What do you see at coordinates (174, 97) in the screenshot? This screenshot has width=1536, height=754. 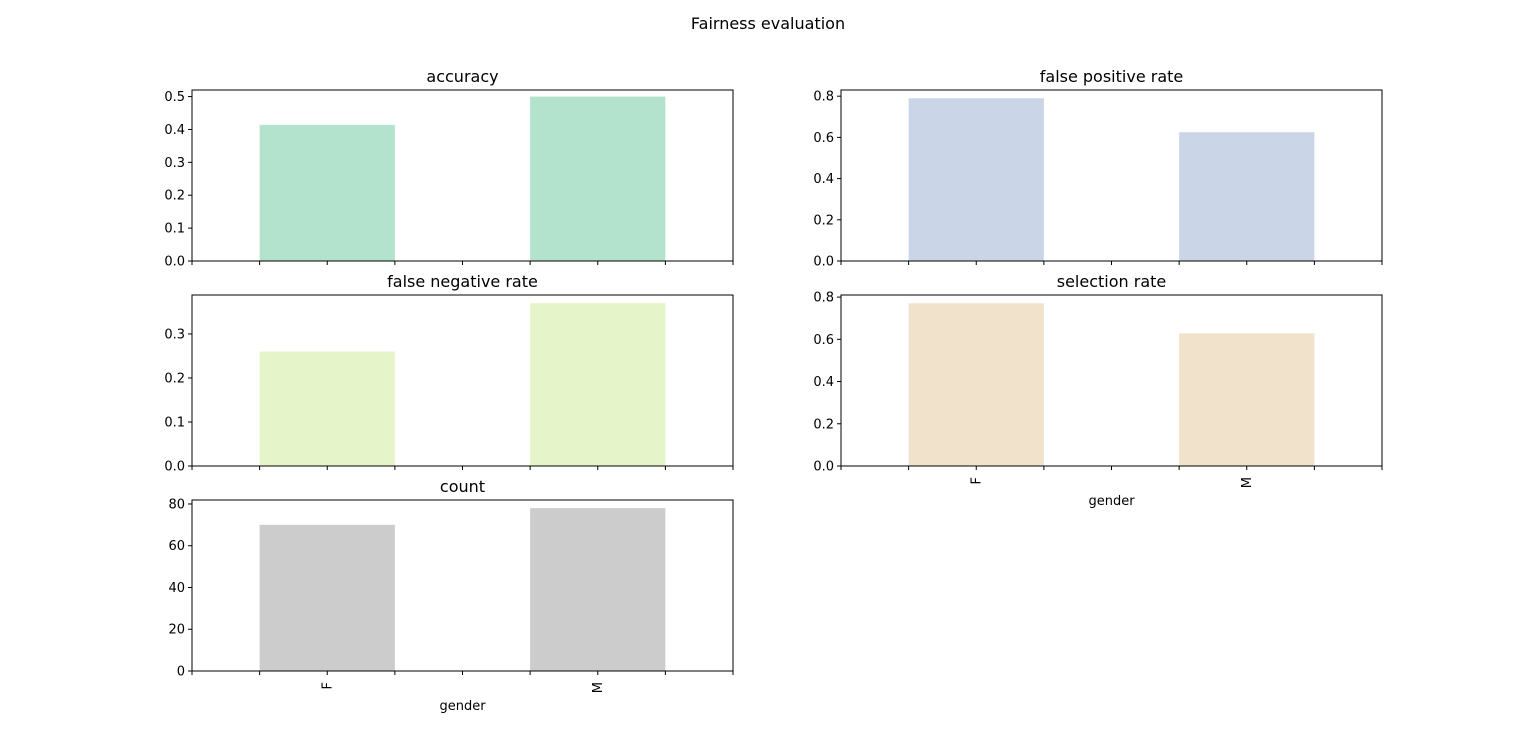 I see `y-tick-label: 0.5` at bounding box center [174, 97].